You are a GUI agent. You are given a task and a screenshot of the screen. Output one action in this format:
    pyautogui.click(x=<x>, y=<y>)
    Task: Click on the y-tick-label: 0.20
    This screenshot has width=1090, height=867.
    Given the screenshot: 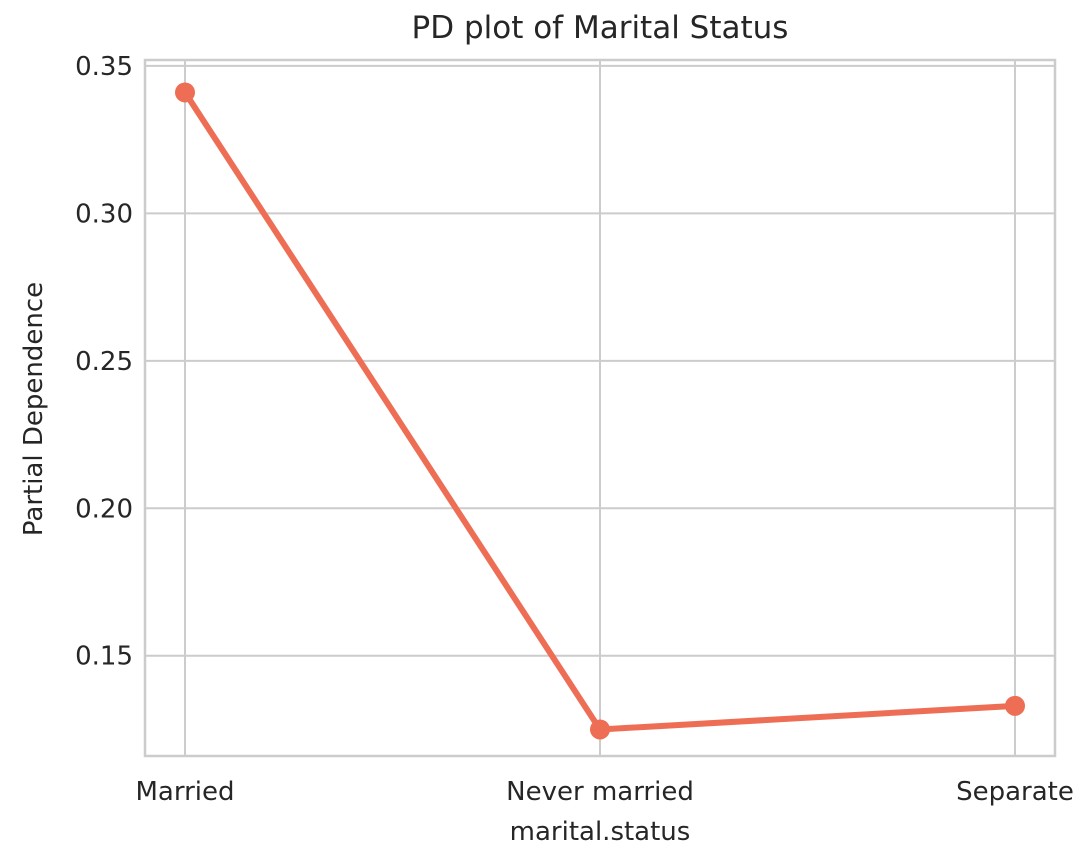 What is the action you would take?
    pyautogui.click(x=104, y=509)
    